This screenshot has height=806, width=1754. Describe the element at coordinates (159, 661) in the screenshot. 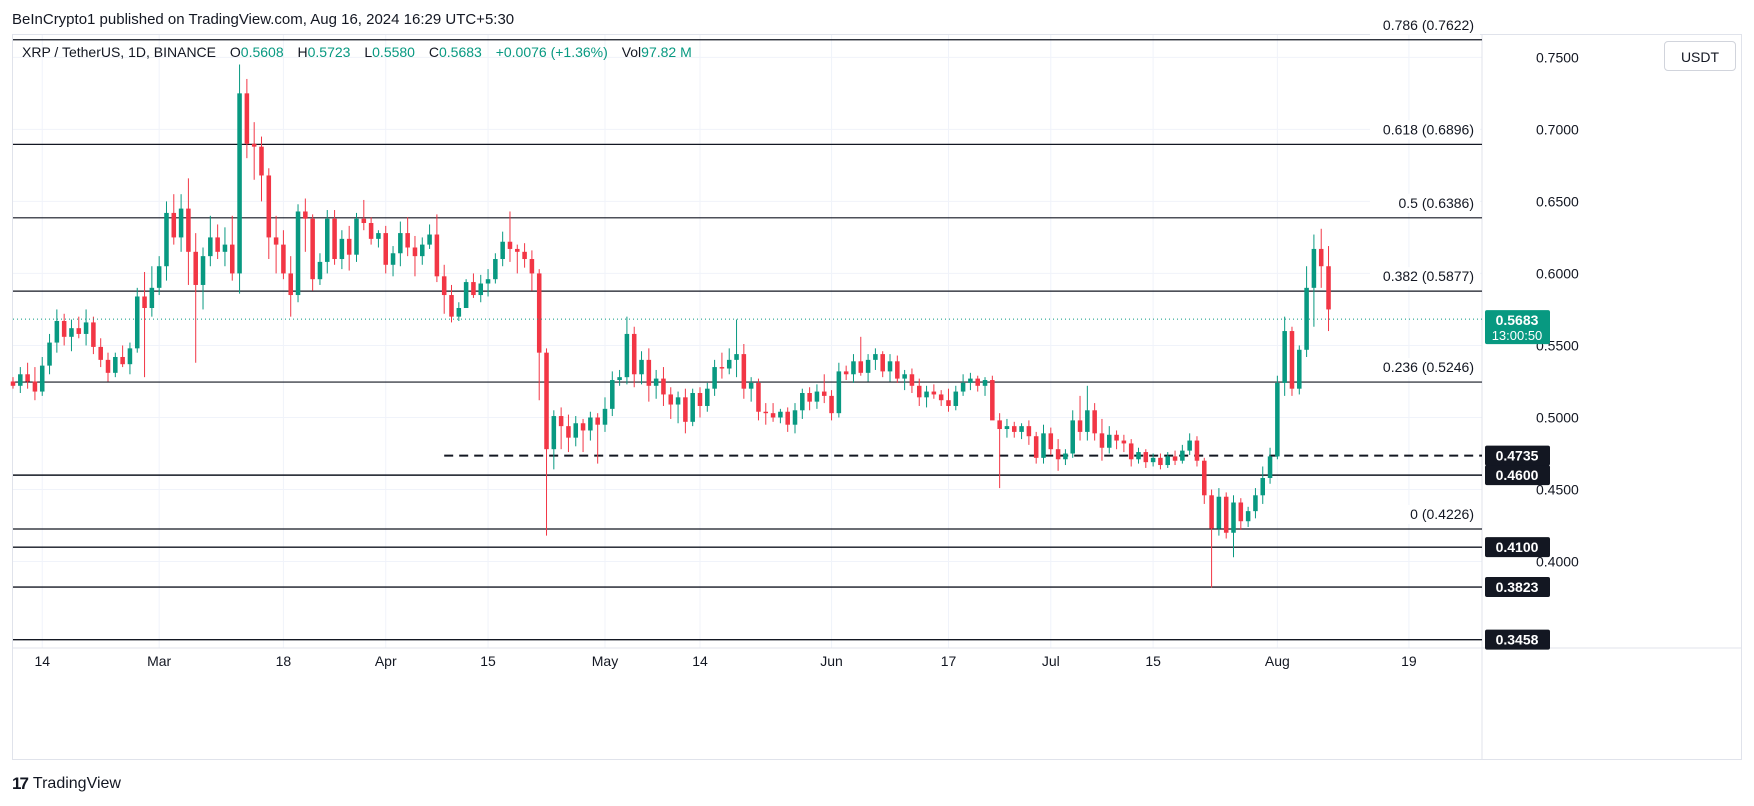

I see `time-tick-label: Mar` at that location.